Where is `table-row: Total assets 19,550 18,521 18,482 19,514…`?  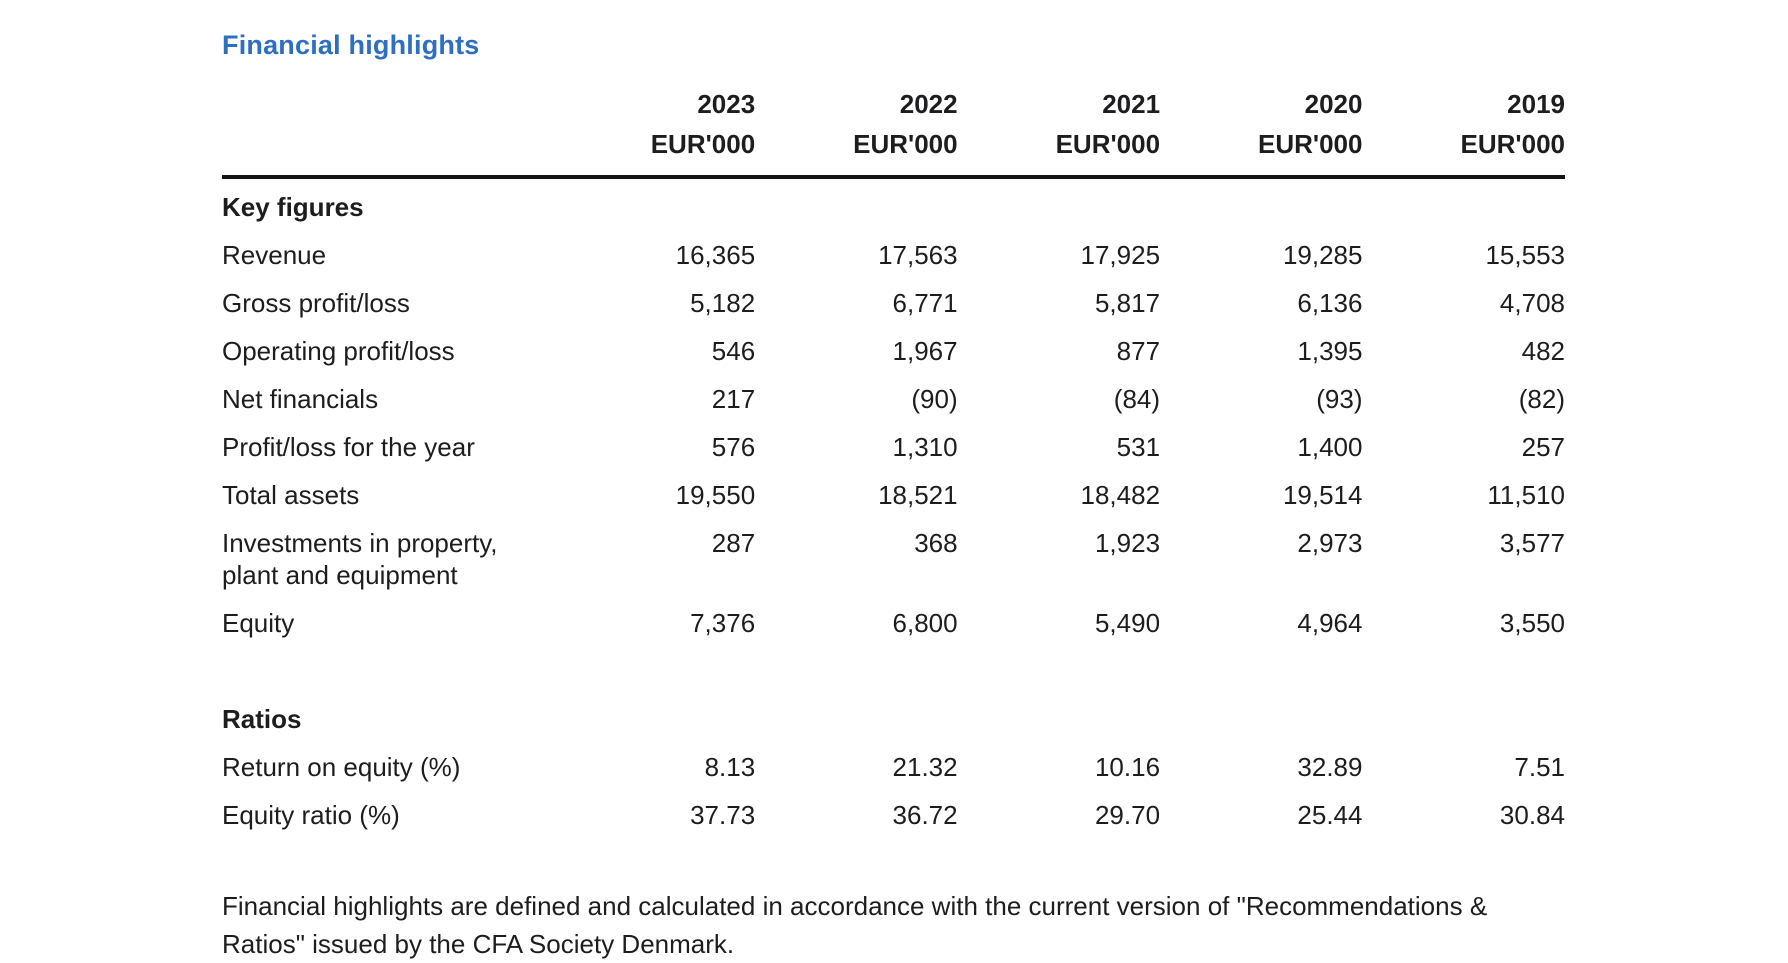 table-row: Total assets 19,550 18,521 18,482 19,514… is located at coordinates (893, 495).